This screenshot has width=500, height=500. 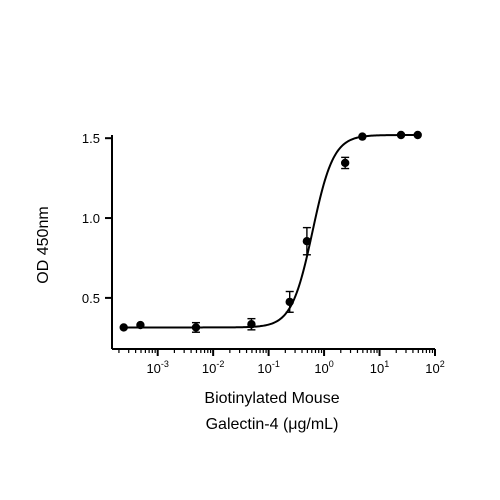 What do you see at coordinates (323, 367) in the screenshot?
I see `x-tick-label: 10⁰` at bounding box center [323, 367].